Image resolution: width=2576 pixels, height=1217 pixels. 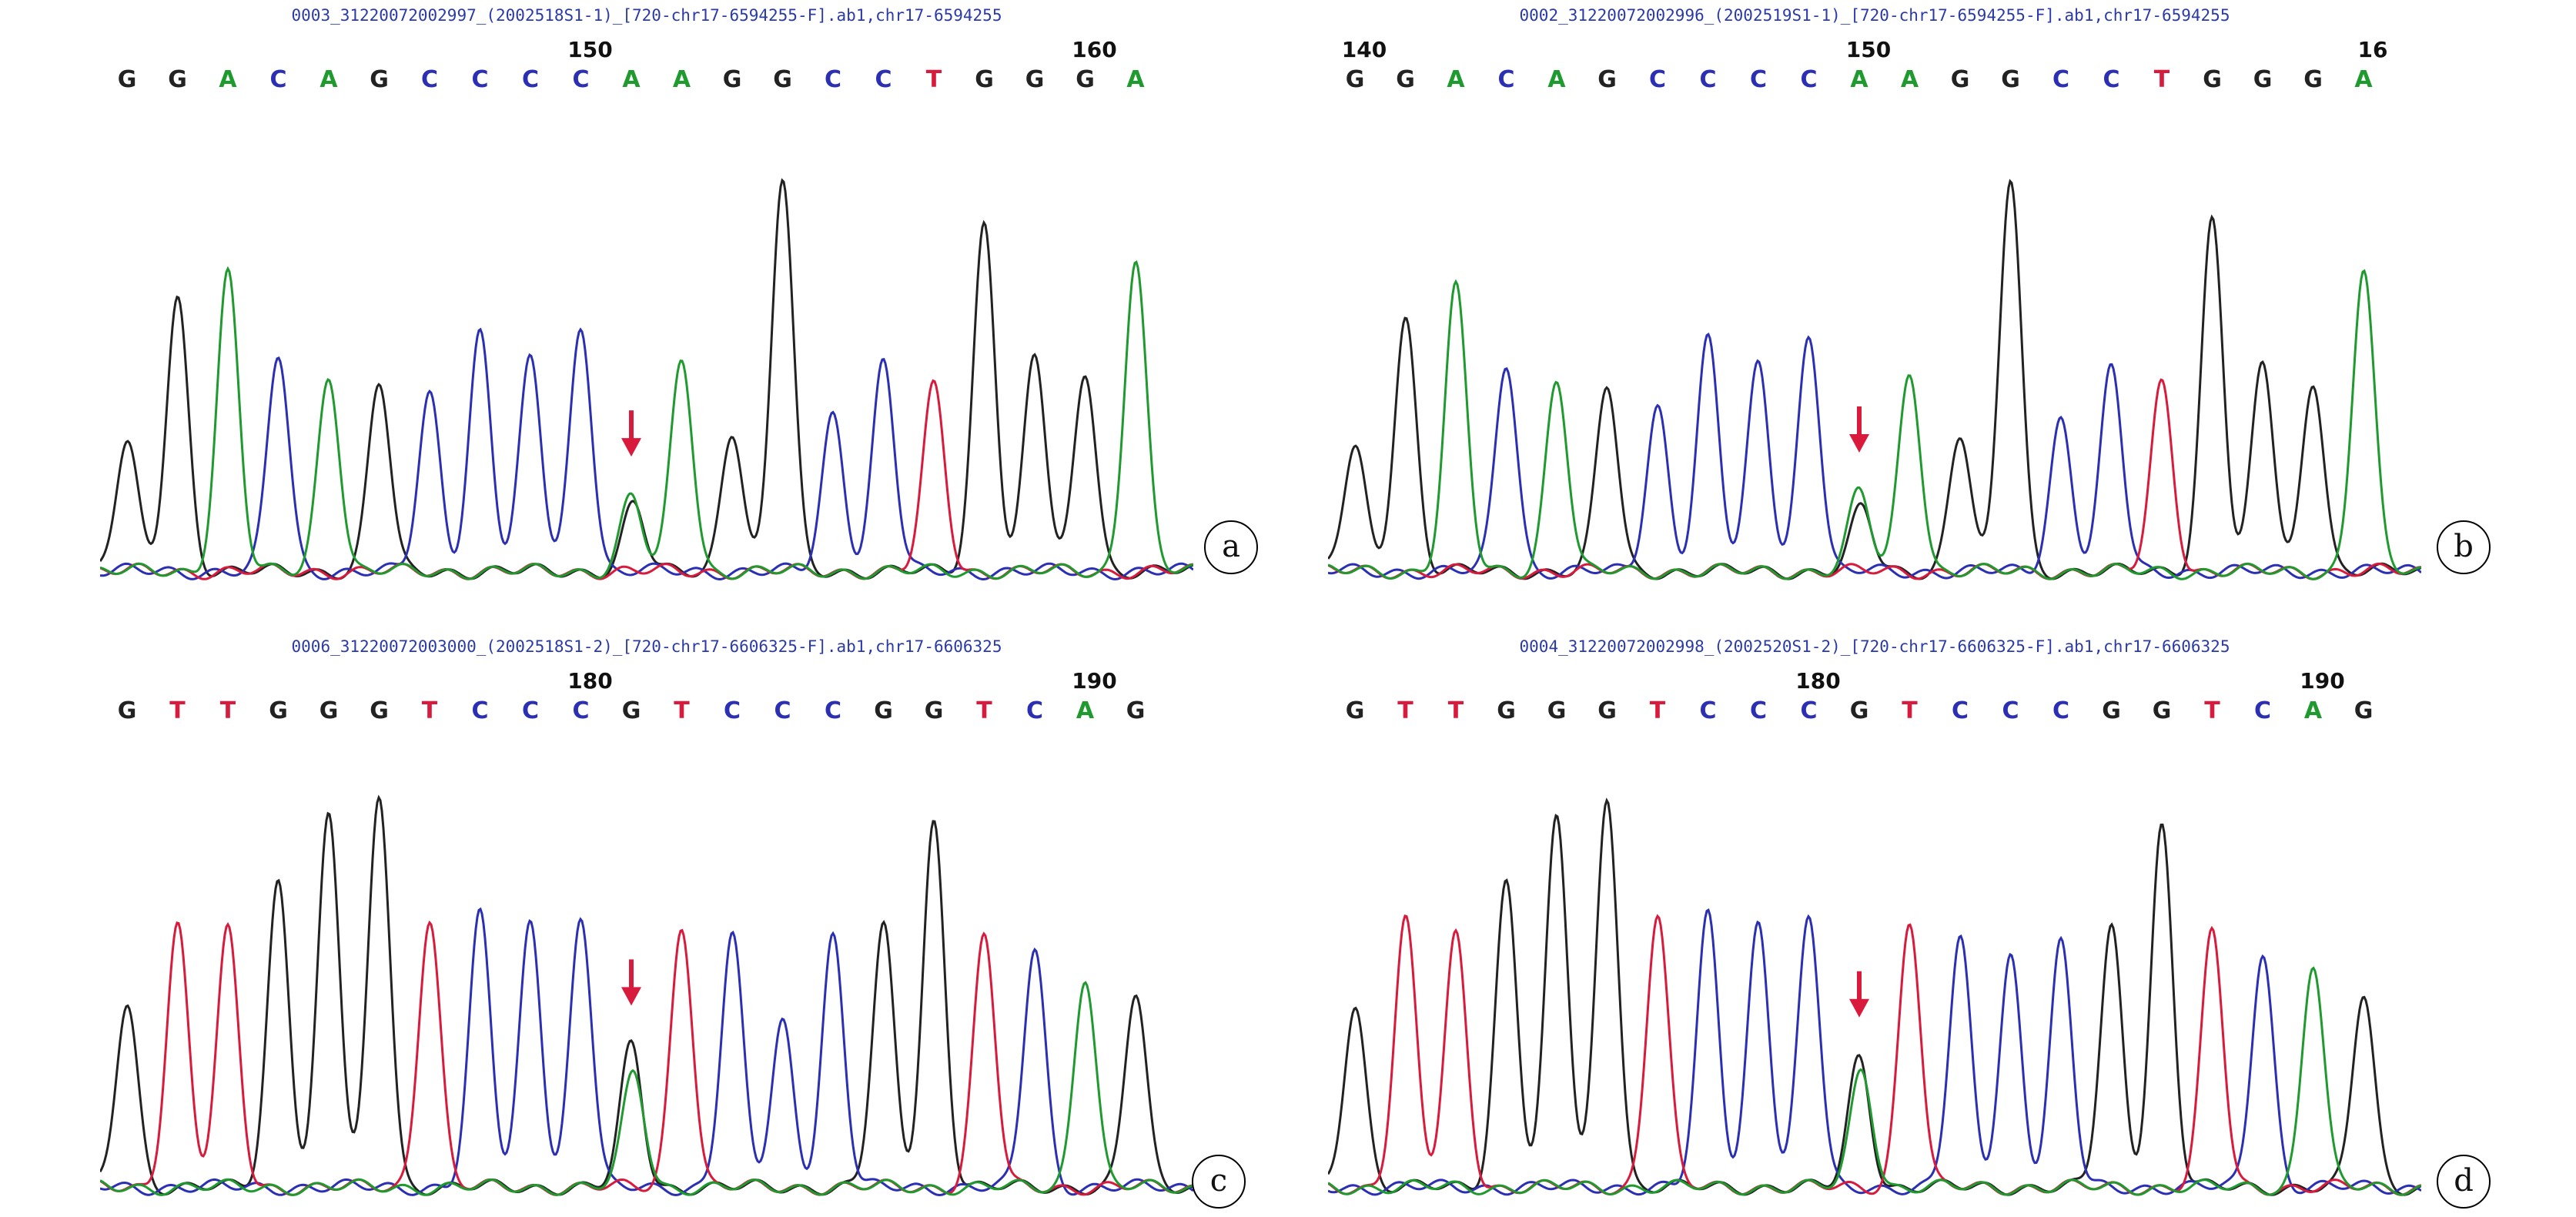 What do you see at coordinates (1095, 49) in the screenshot?
I see `position-label: 160` at bounding box center [1095, 49].